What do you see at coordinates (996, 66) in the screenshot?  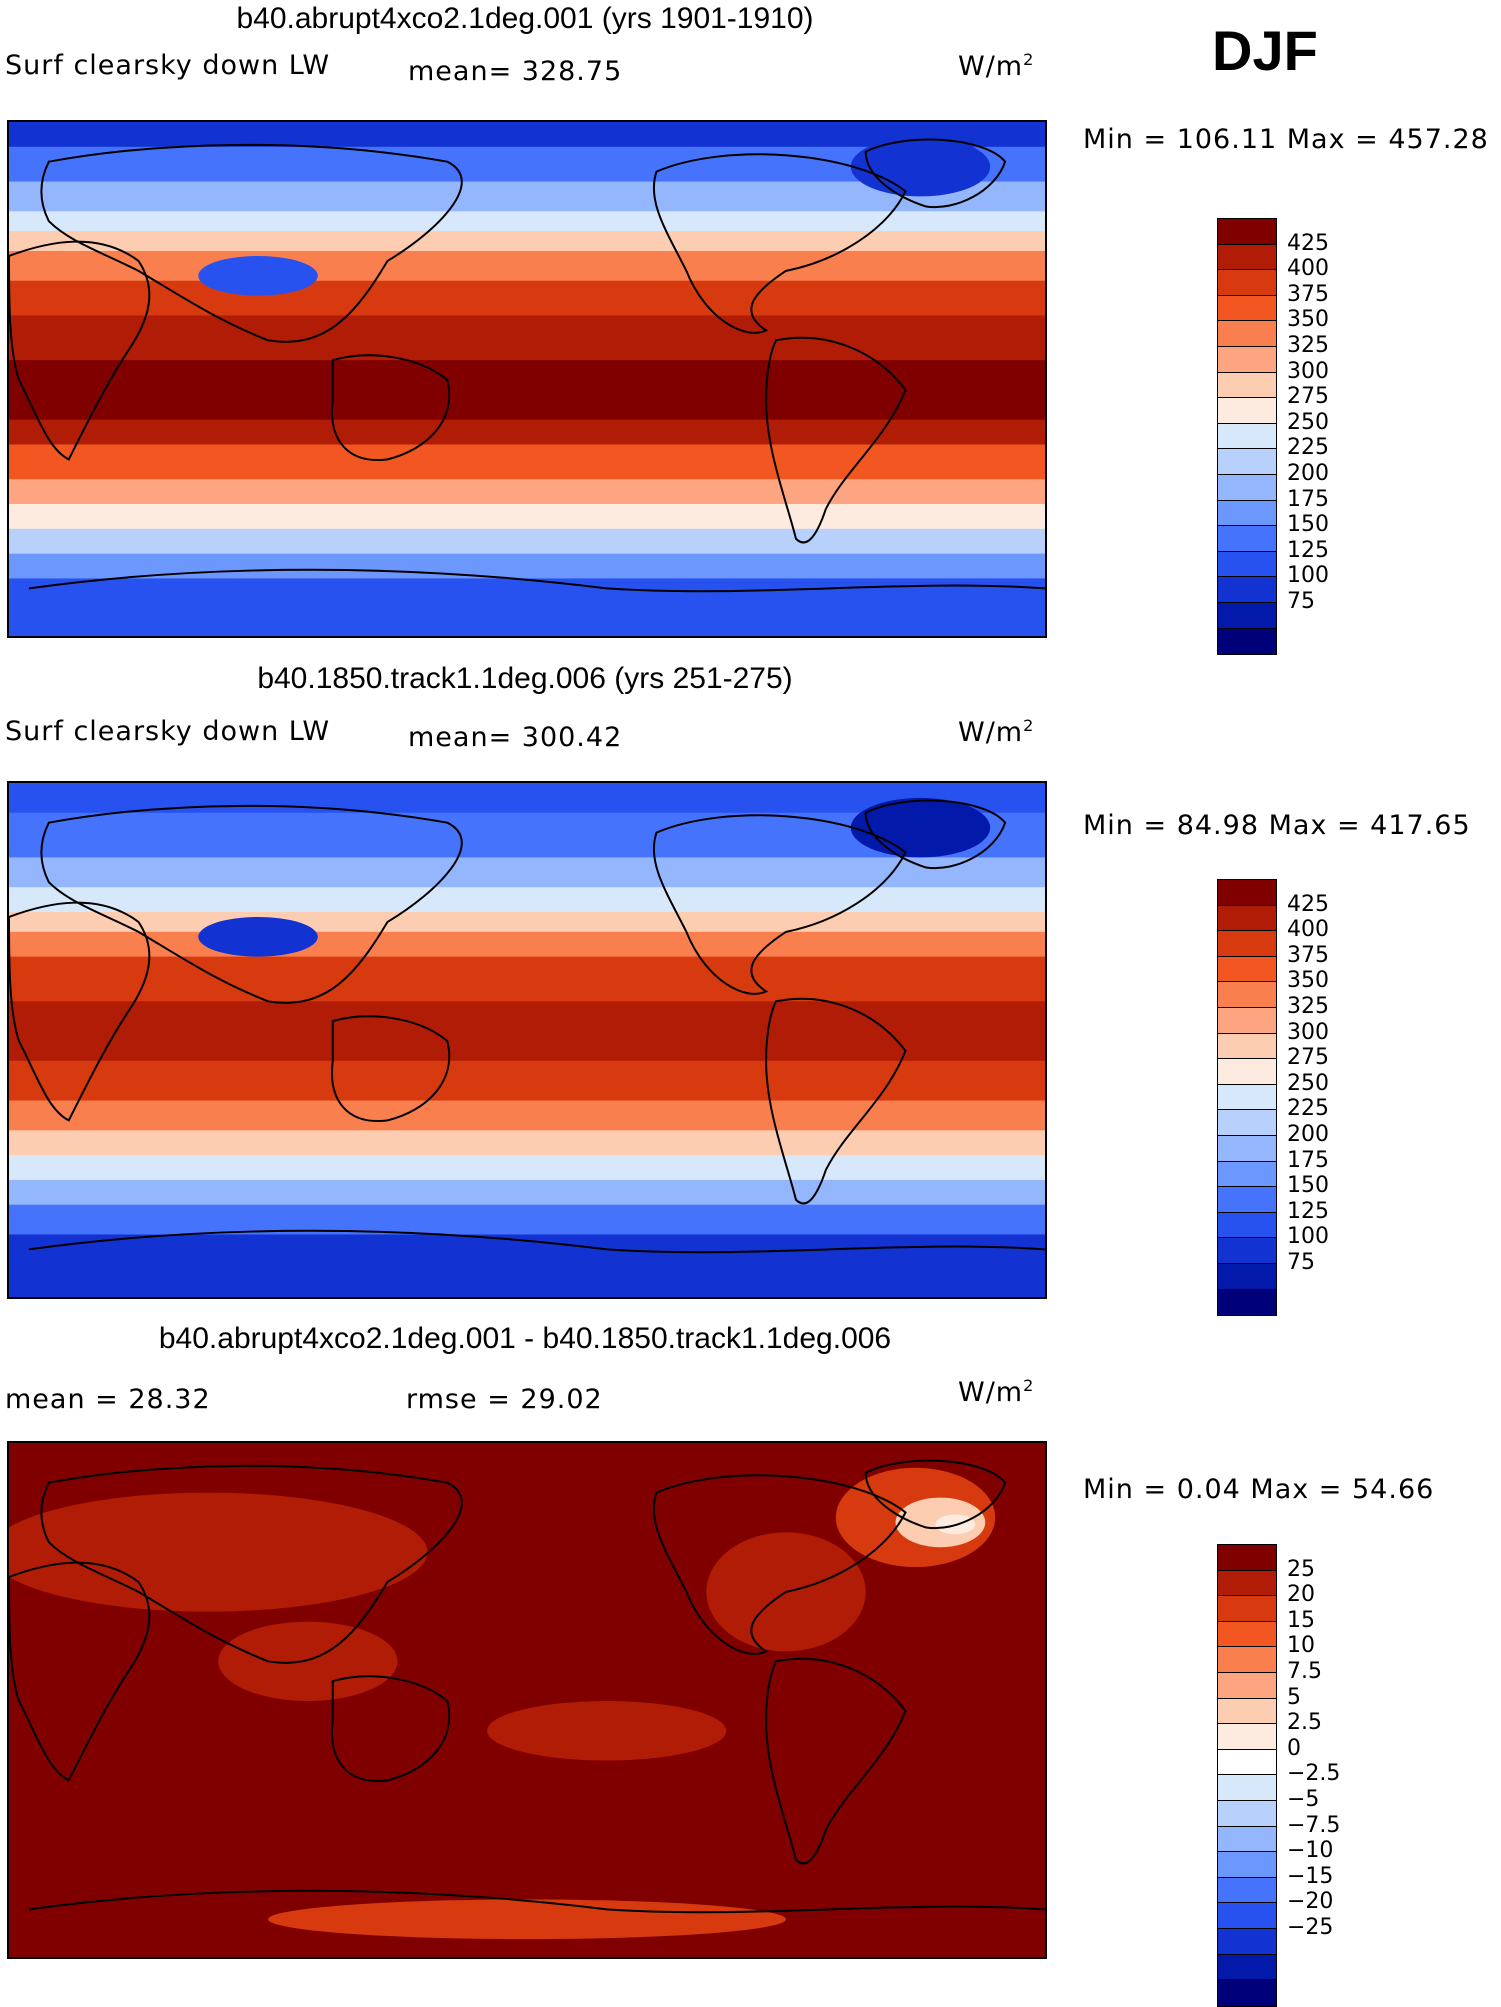 I see `panel1-units: W/m2` at bounding box center [996, 66].